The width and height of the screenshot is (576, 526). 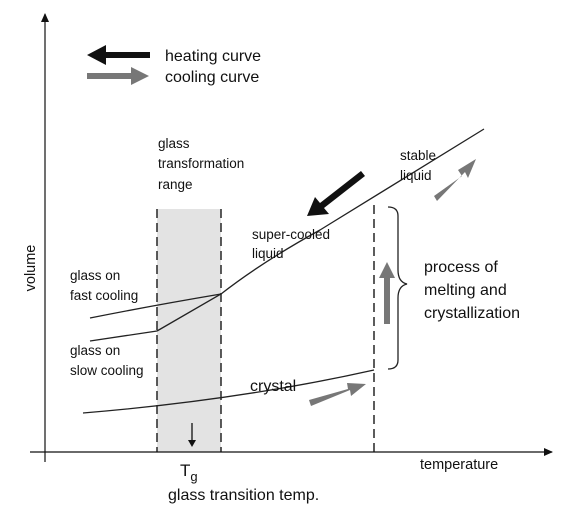 I want to click on supercooled-label-line1: super-cooled, so click(x=291, y=234).